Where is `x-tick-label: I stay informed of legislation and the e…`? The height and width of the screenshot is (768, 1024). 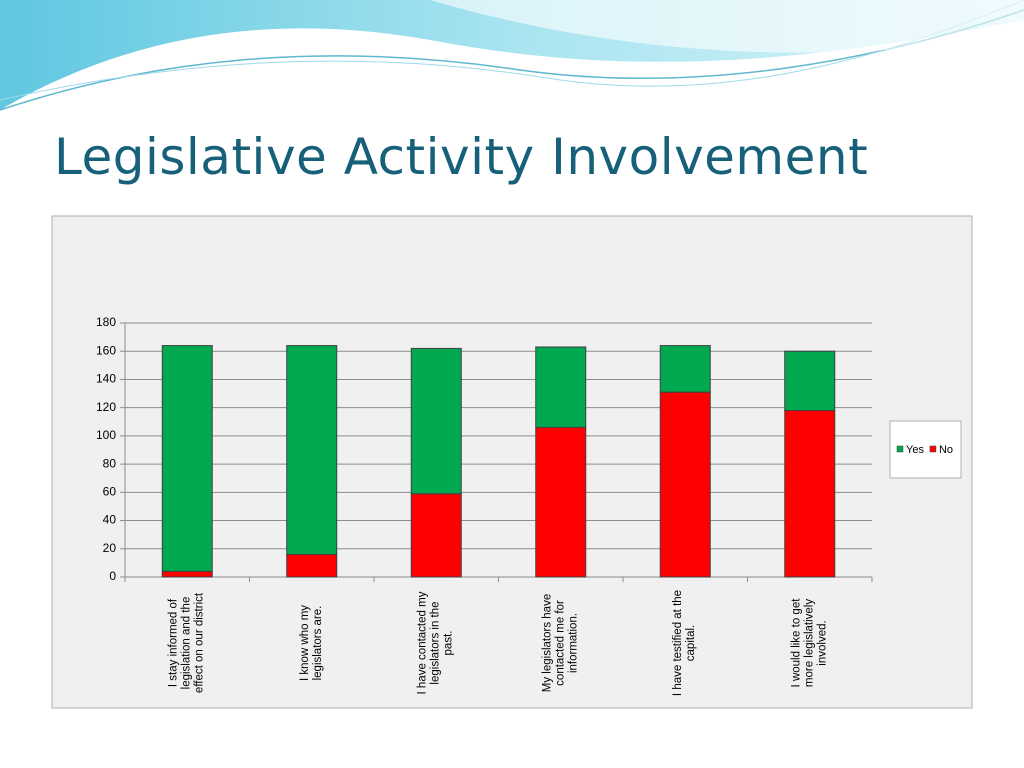 x-tick-label: I stay informed of legislation and the e… is located at coordinates (186, 643).